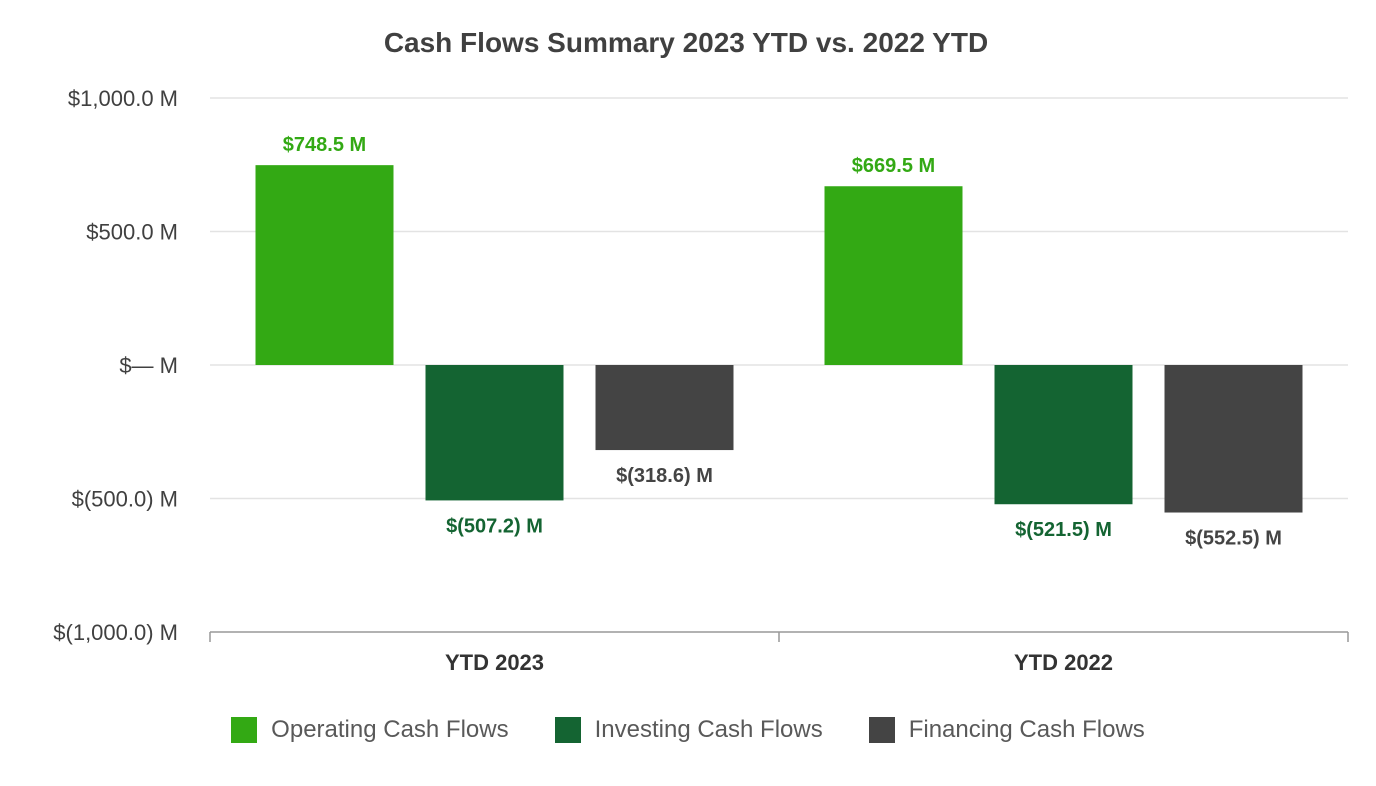 The image size is (1376, 786). I want to click on data-label: $669.5 M, so click(893, 166).